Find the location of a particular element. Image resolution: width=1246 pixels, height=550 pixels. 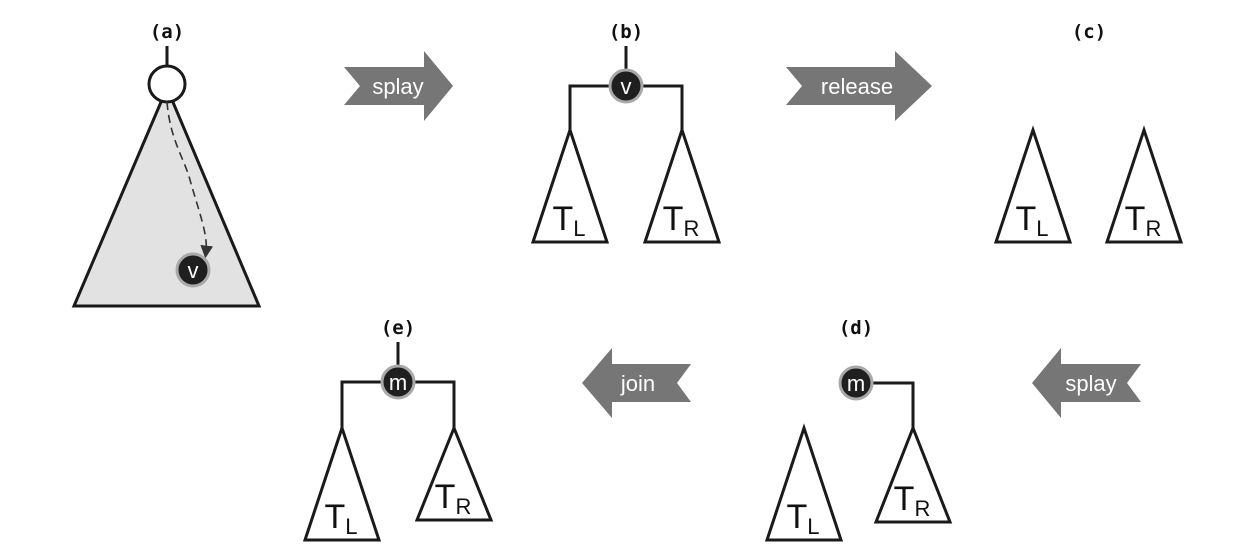

panel-a-label: (a) is located at coordinates (167, 32).